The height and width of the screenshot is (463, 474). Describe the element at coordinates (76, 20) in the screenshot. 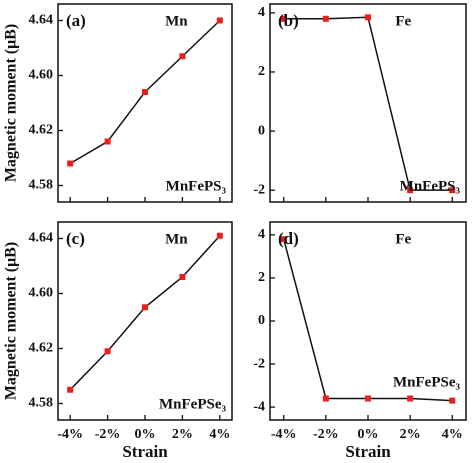

I see `panel-label: (a)` at that location.